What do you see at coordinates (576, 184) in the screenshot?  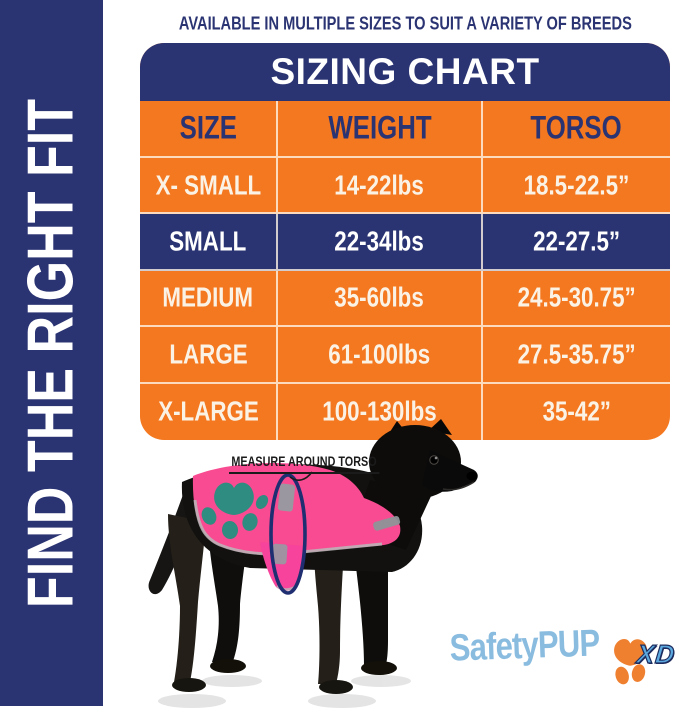 I see `cell-torso: 18.5-22.5”` at bounding box center [576, 184].